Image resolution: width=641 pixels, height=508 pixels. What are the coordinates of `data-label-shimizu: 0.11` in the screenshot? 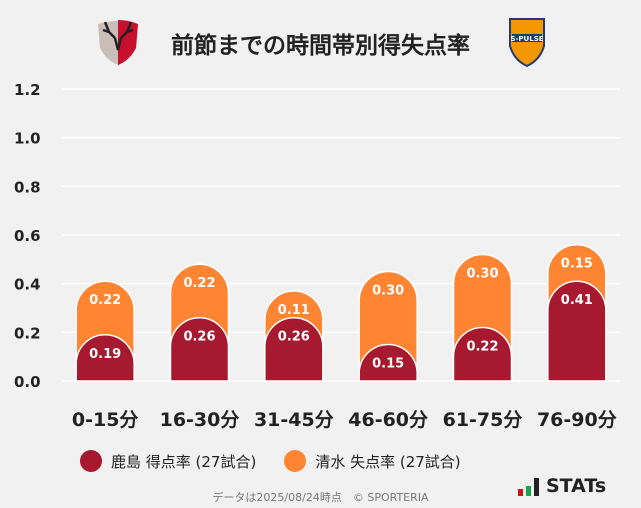 It's located at (294, 310).